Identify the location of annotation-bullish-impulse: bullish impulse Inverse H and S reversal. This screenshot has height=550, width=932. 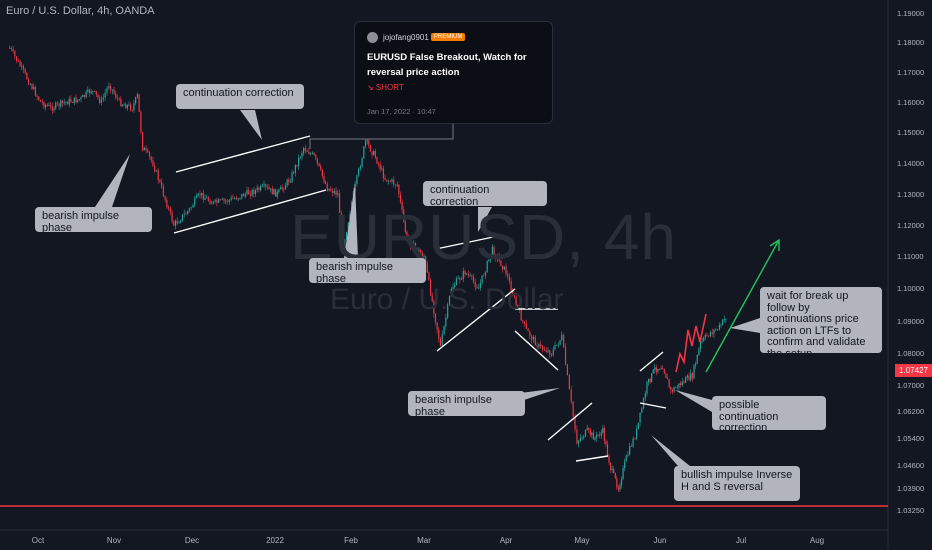
(737, 483).